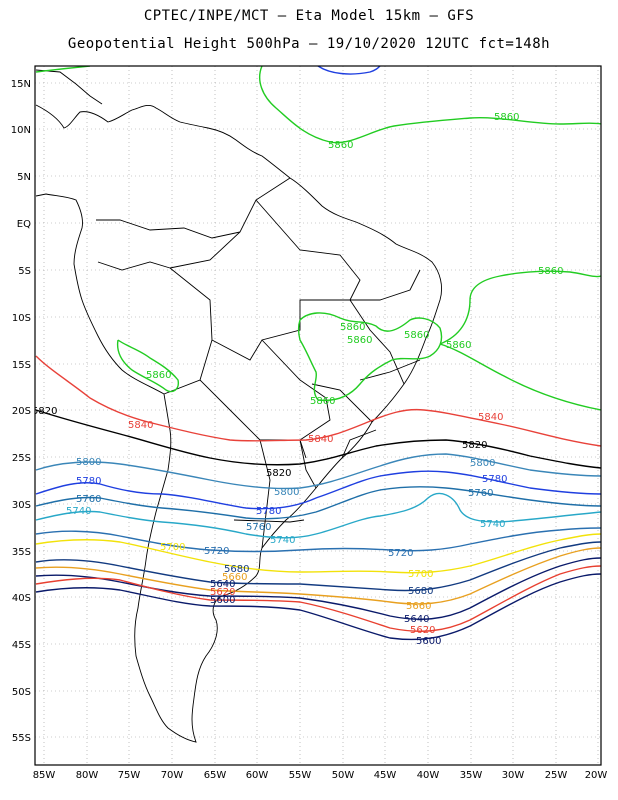  What do you see at coordinates (513, 775) in the screenshot?
I see `lon-label: 30W` at bounding box center [513, 775].